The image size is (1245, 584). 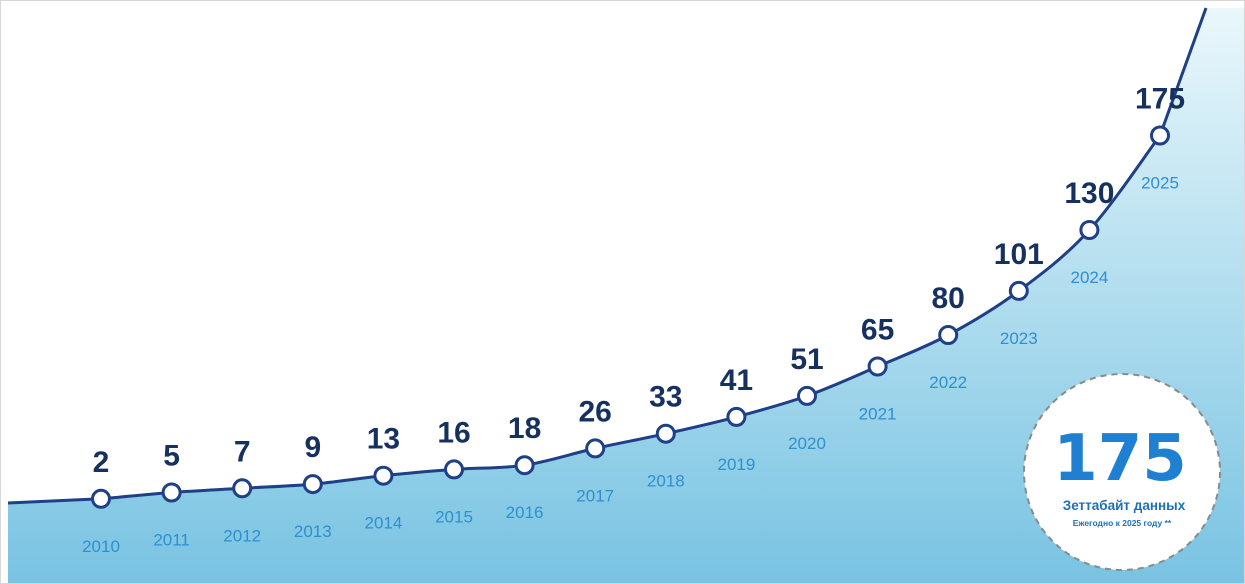 I want to click on data-point-2018, so click(x=665, y=433).